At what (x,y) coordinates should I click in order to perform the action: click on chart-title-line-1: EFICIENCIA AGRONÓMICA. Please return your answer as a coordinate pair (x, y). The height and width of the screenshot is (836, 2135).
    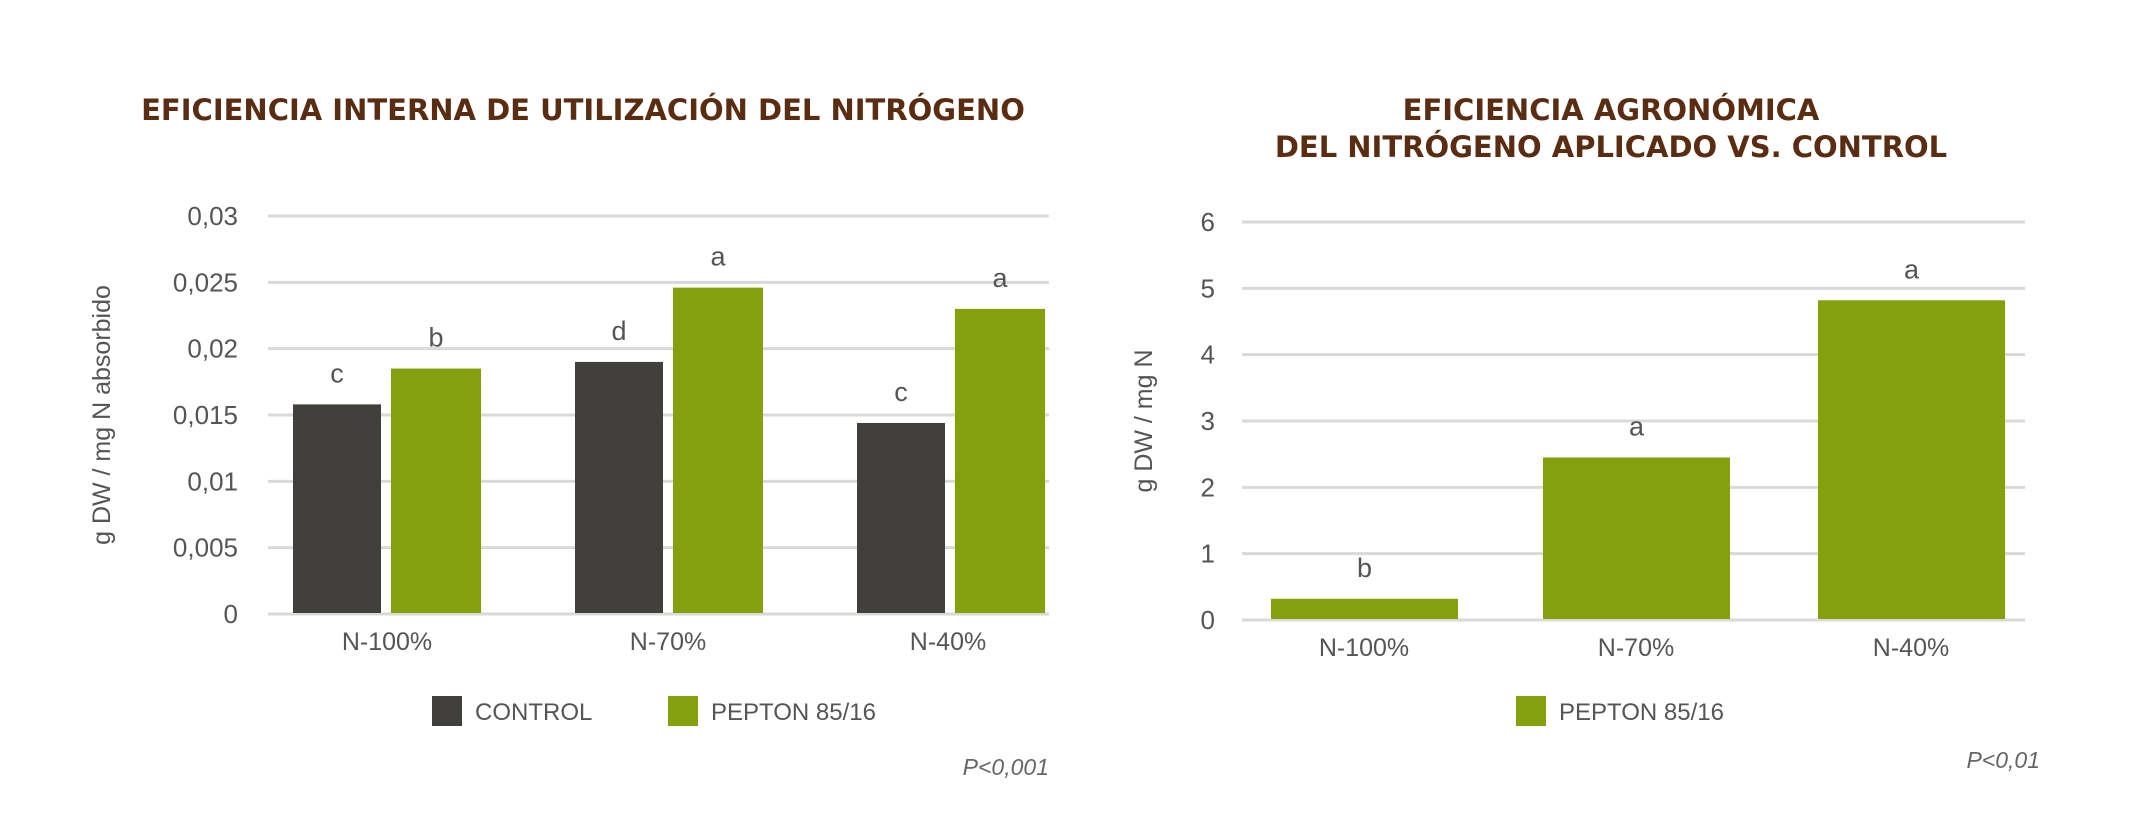
    Looking at the image, I should click on (1611, 110).